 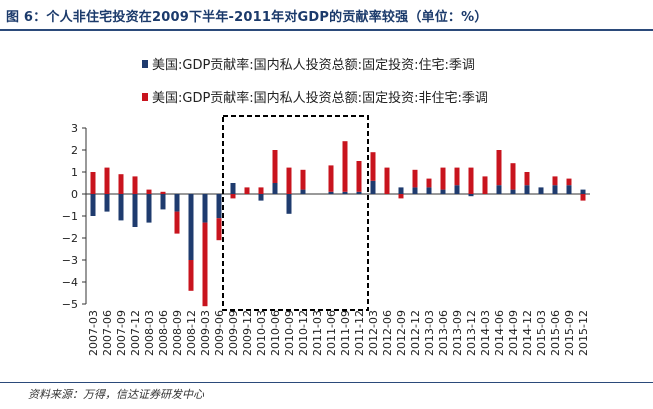 I want to click on y-tick-label: −5, so click(x=70, y=304).